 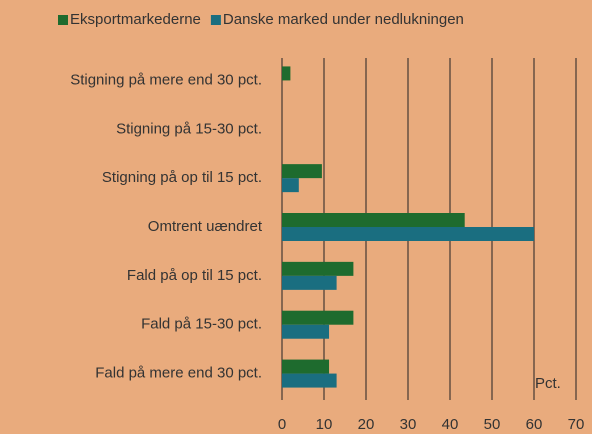 I want to click on y-tick-label: Stigning på 15-30 pct., so click(x=189, y=128).